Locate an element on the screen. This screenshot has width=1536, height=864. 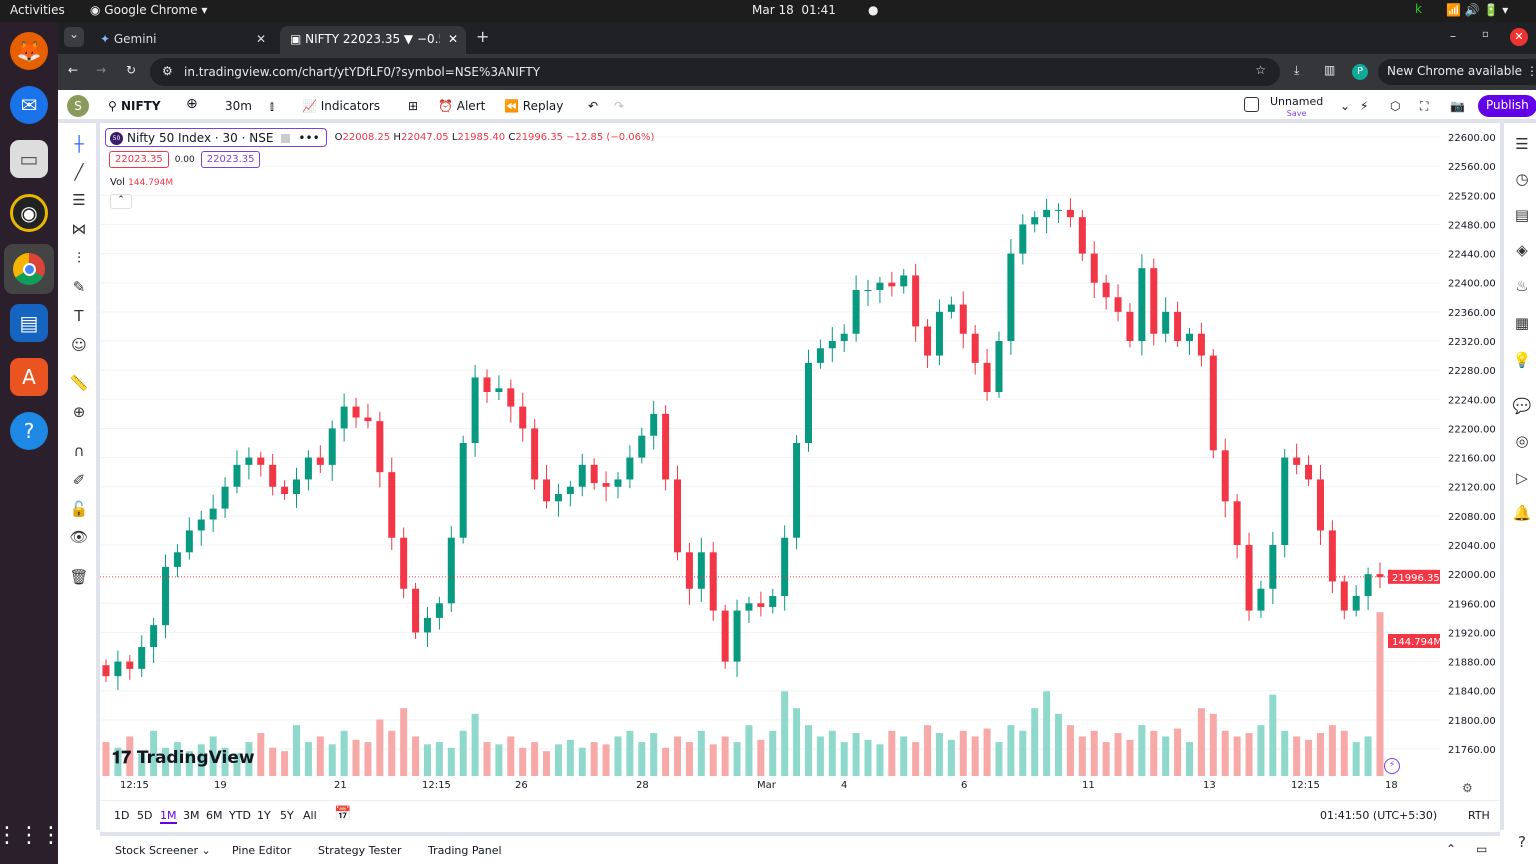
range-5y: 5Y is located at coordinates (287, 815).